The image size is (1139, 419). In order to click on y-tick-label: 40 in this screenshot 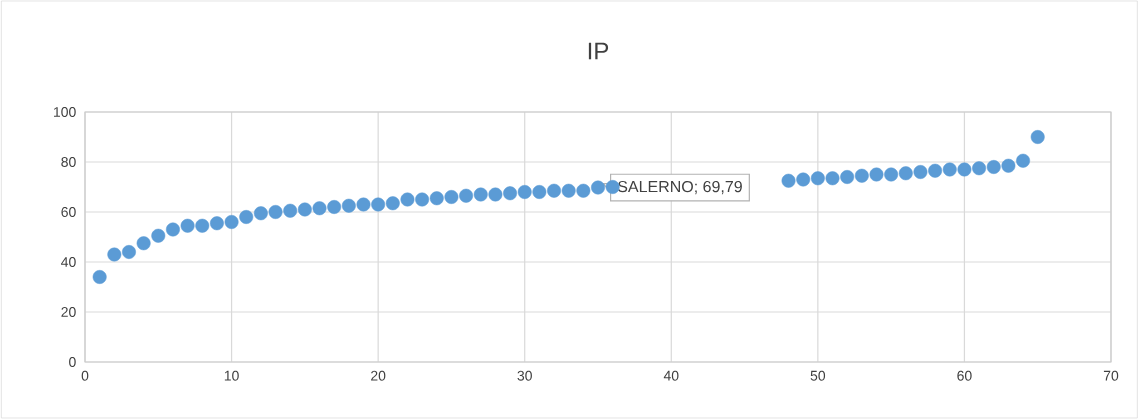, I will do `click(68, 262)`.